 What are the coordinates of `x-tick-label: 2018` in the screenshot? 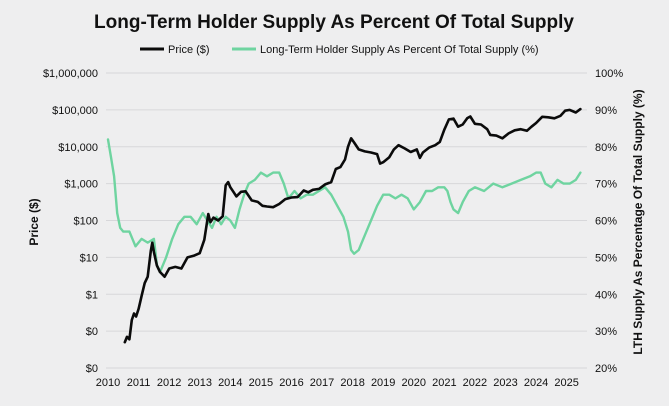 It's located at (352, 383).